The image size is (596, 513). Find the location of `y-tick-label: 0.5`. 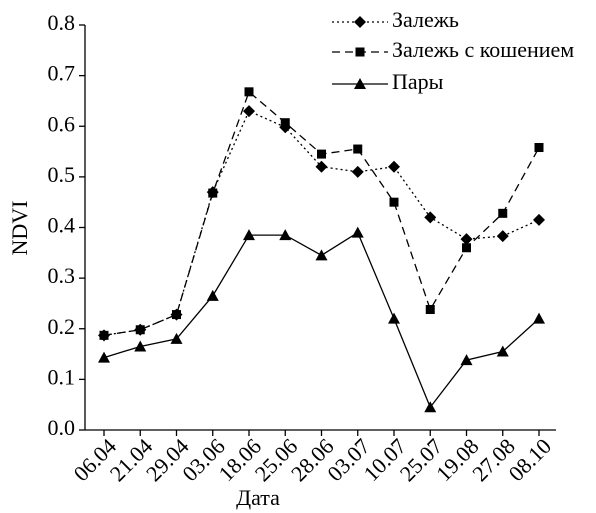

y-tick-label: 0.5 is located at coordinates (62, 174).